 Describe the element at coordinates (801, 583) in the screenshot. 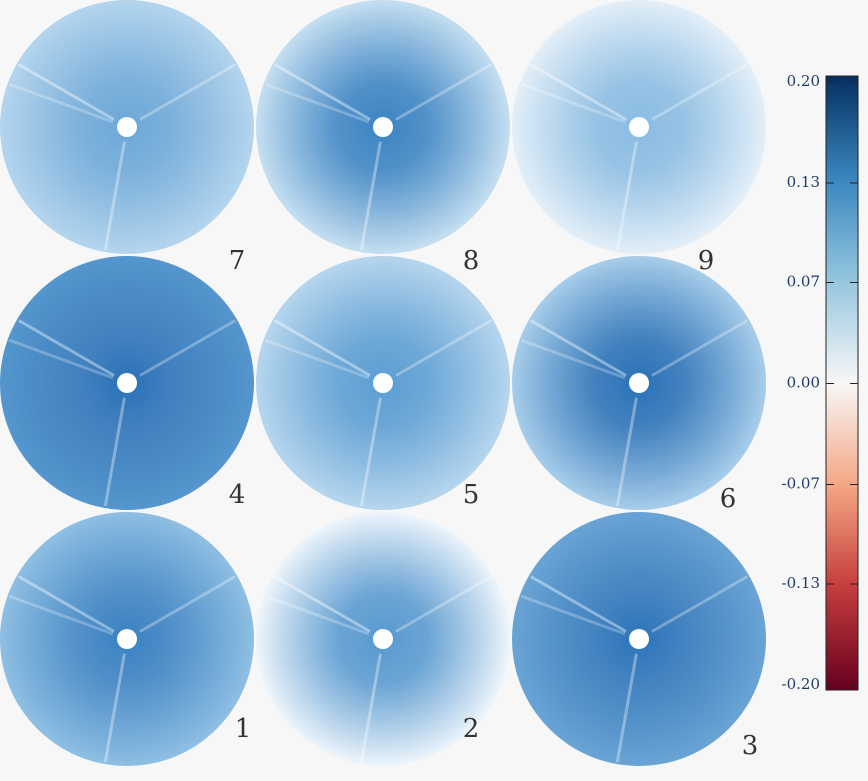

I see `tick-label: -0.13` at that location.